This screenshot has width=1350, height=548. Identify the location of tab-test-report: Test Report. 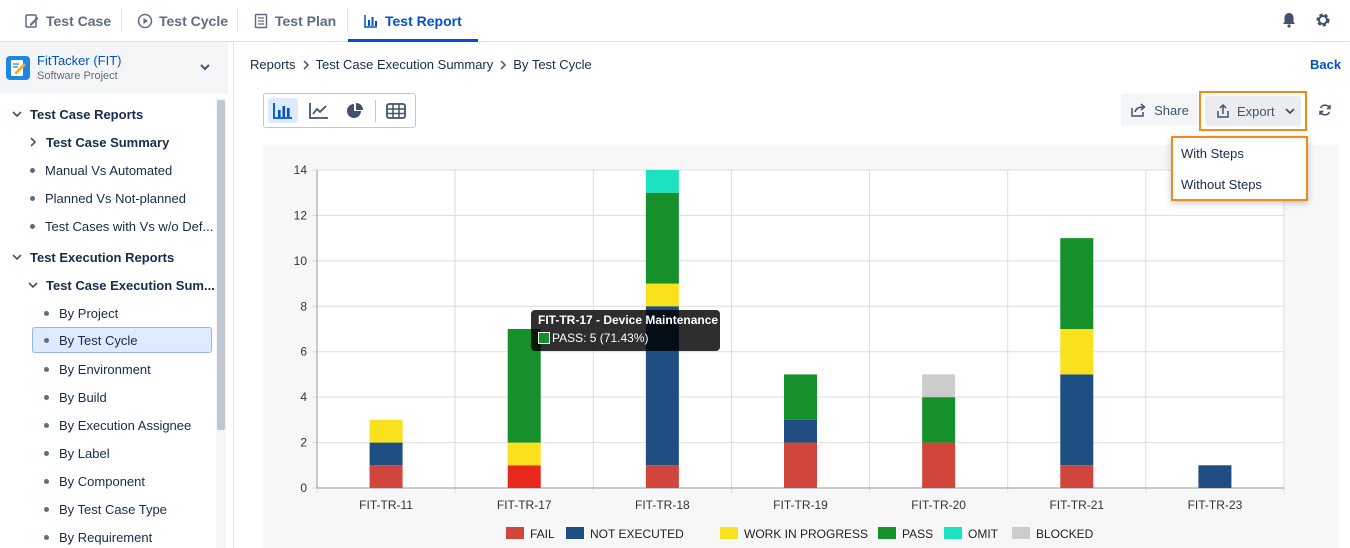
(413, 21).